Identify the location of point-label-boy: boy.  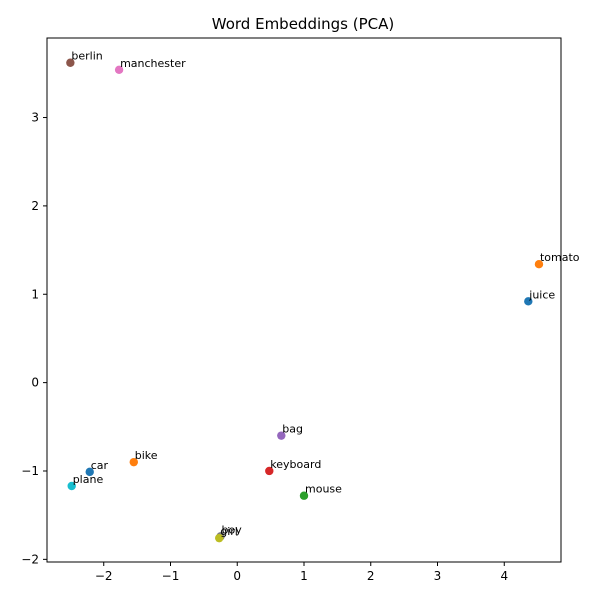
(232, 529).